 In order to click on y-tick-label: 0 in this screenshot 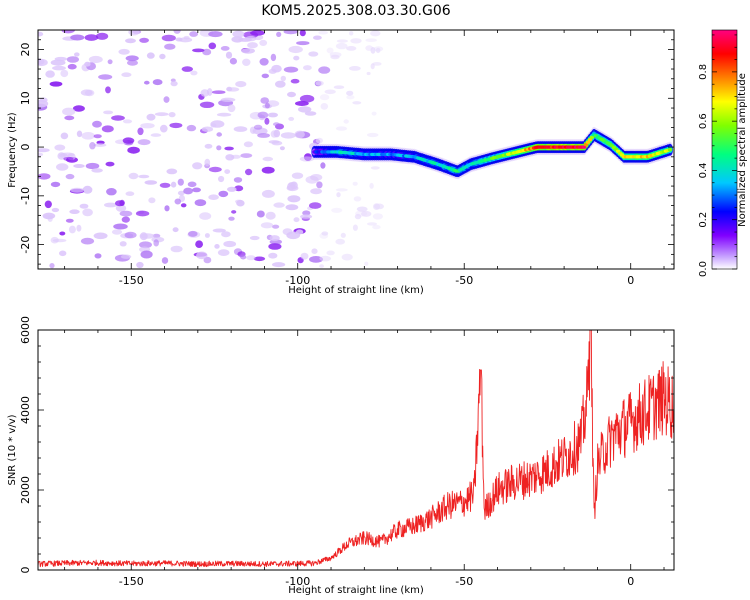, I will do `click(25, 570)`.